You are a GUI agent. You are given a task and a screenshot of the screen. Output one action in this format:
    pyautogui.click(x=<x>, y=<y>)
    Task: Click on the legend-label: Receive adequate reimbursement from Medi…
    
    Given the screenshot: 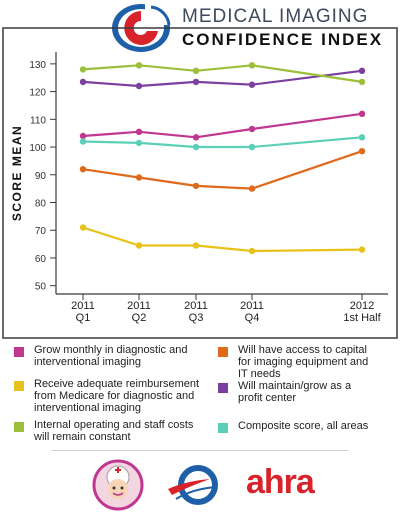 What is the action you would take?
    pyautogui.click(x=117, y=396)
    